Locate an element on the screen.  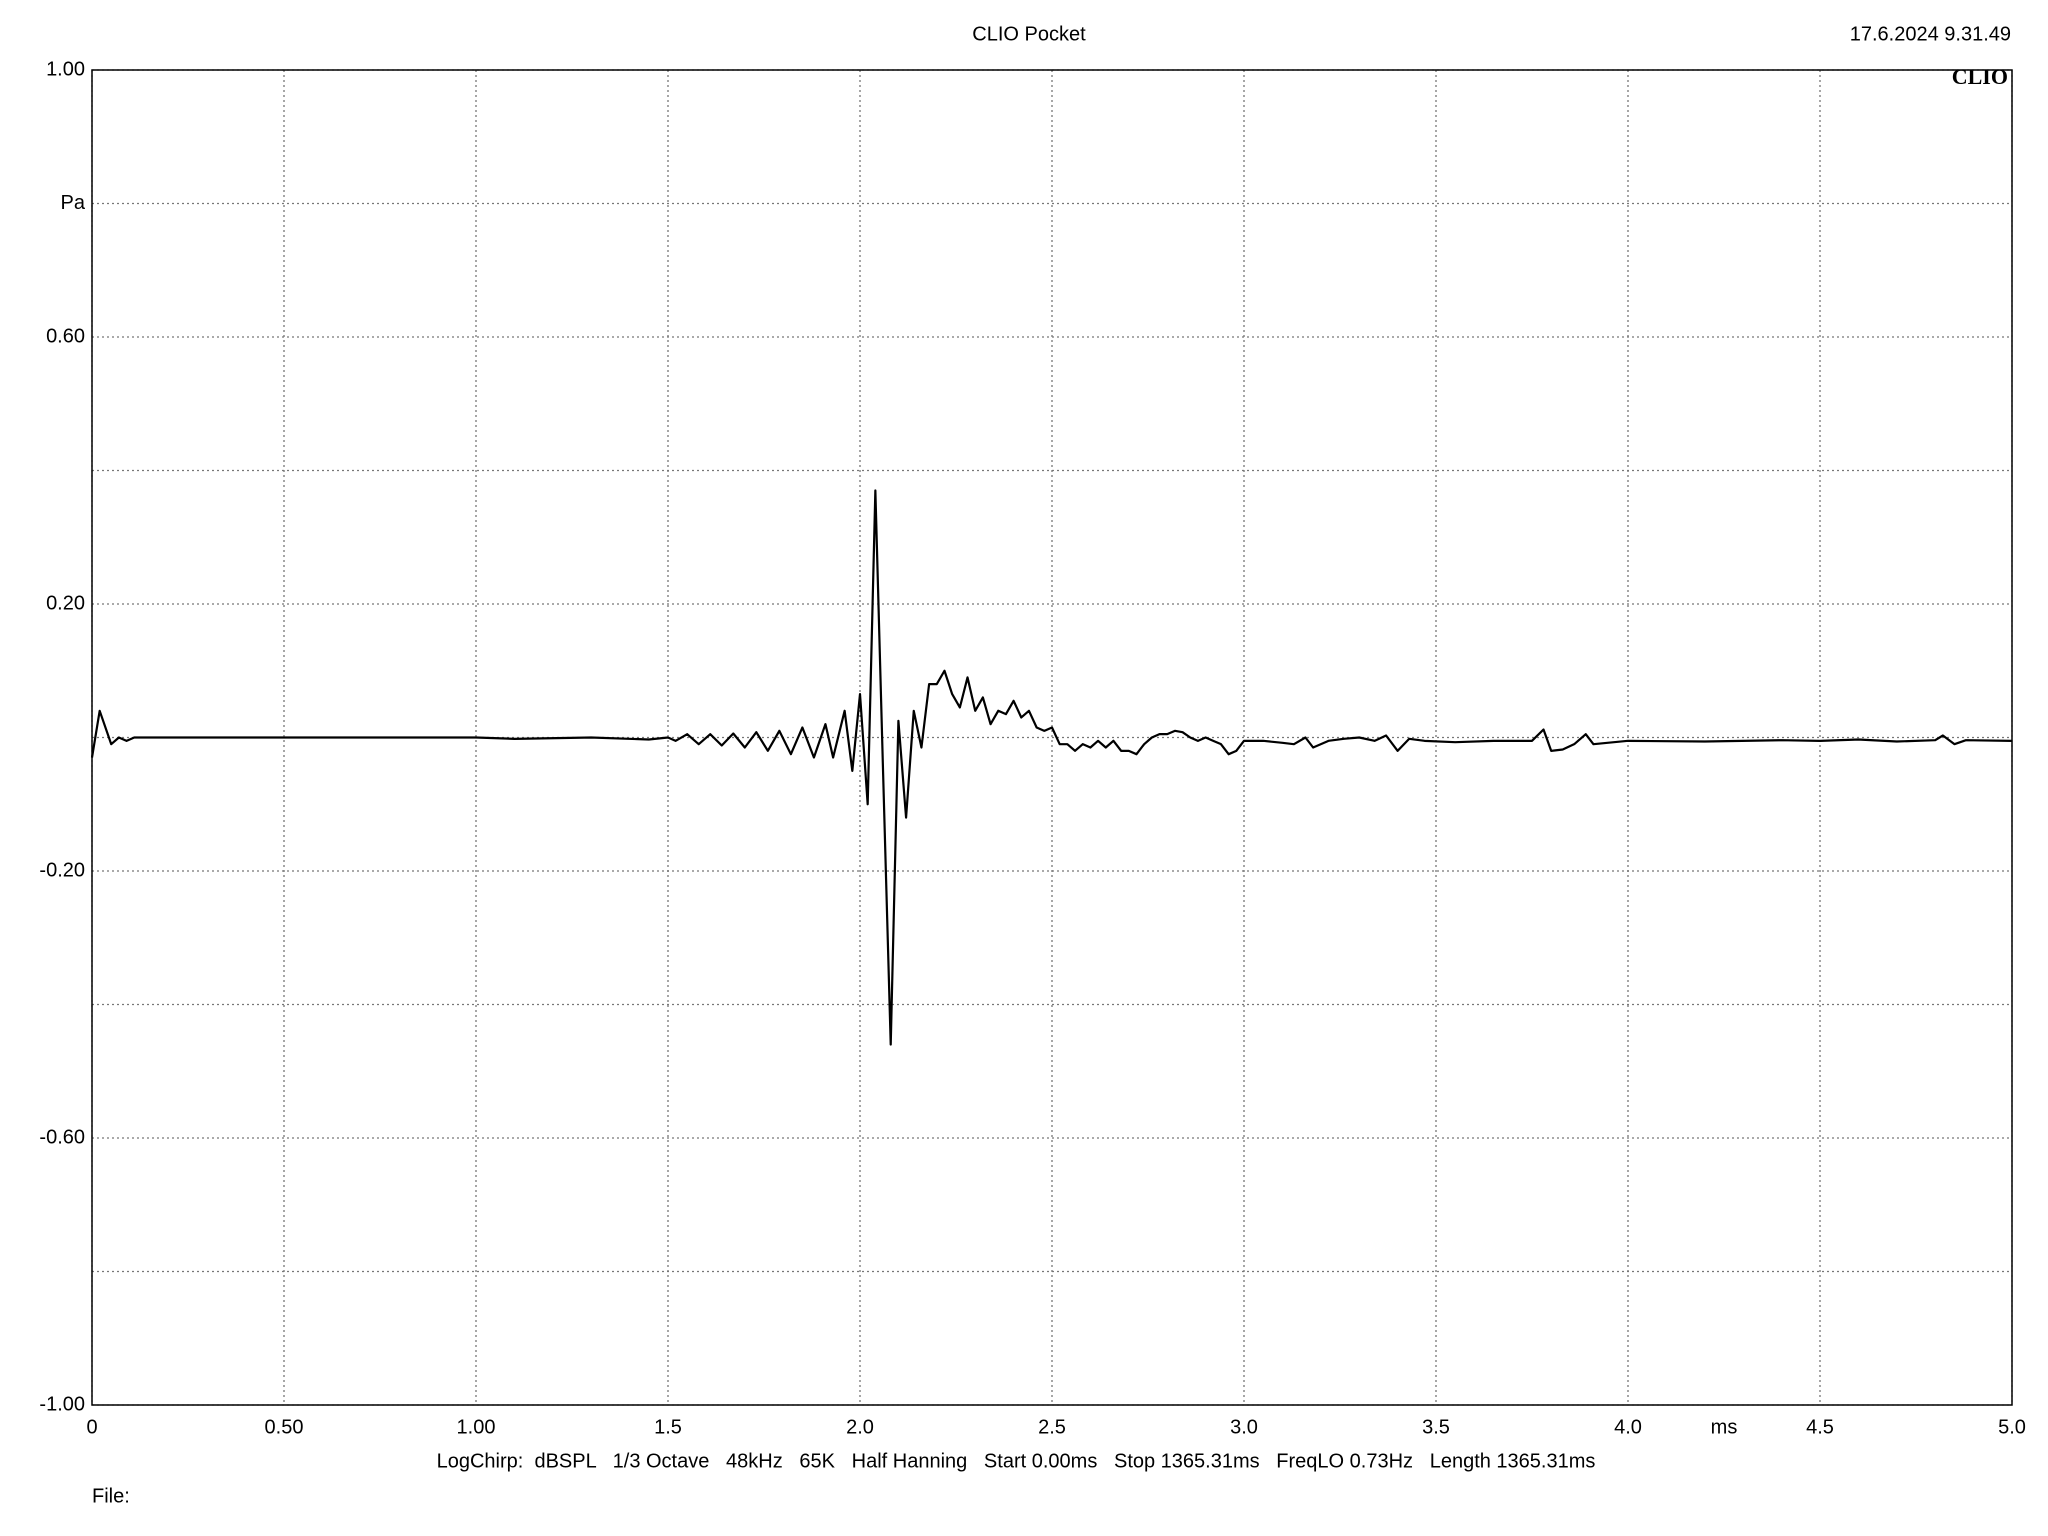
y-axis-label: Pa is located at coordinates (73, 203).